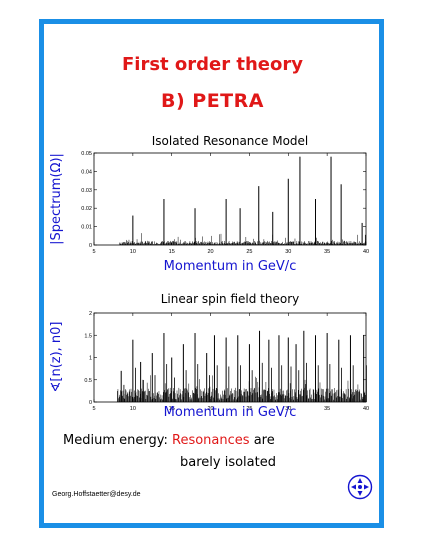 This screenshot has width=425, height=550. Describe the element at coordinates (86, 172) in the screenshot. I see `y-tick-label: 0.04` at that location.